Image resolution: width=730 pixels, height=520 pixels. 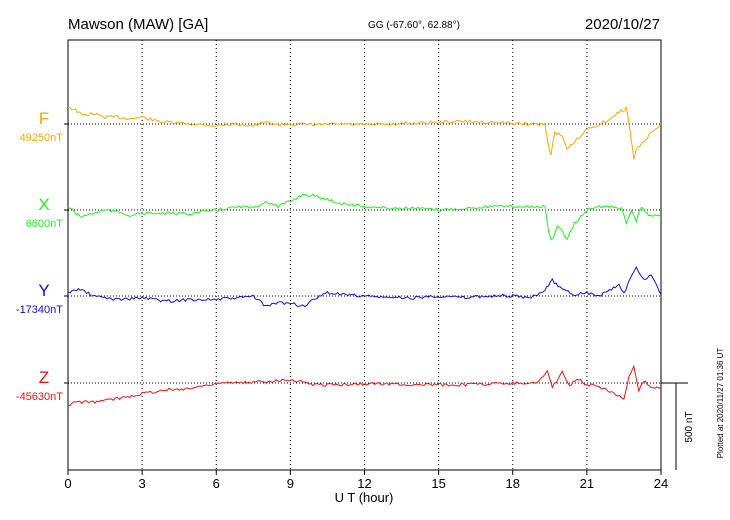 What do you see at coordinates (720, 403) in the screenshot?
I see `plotted-at-note: Plotted at 2020/11/27 01:36 UT` at bounding box center [720, 403].